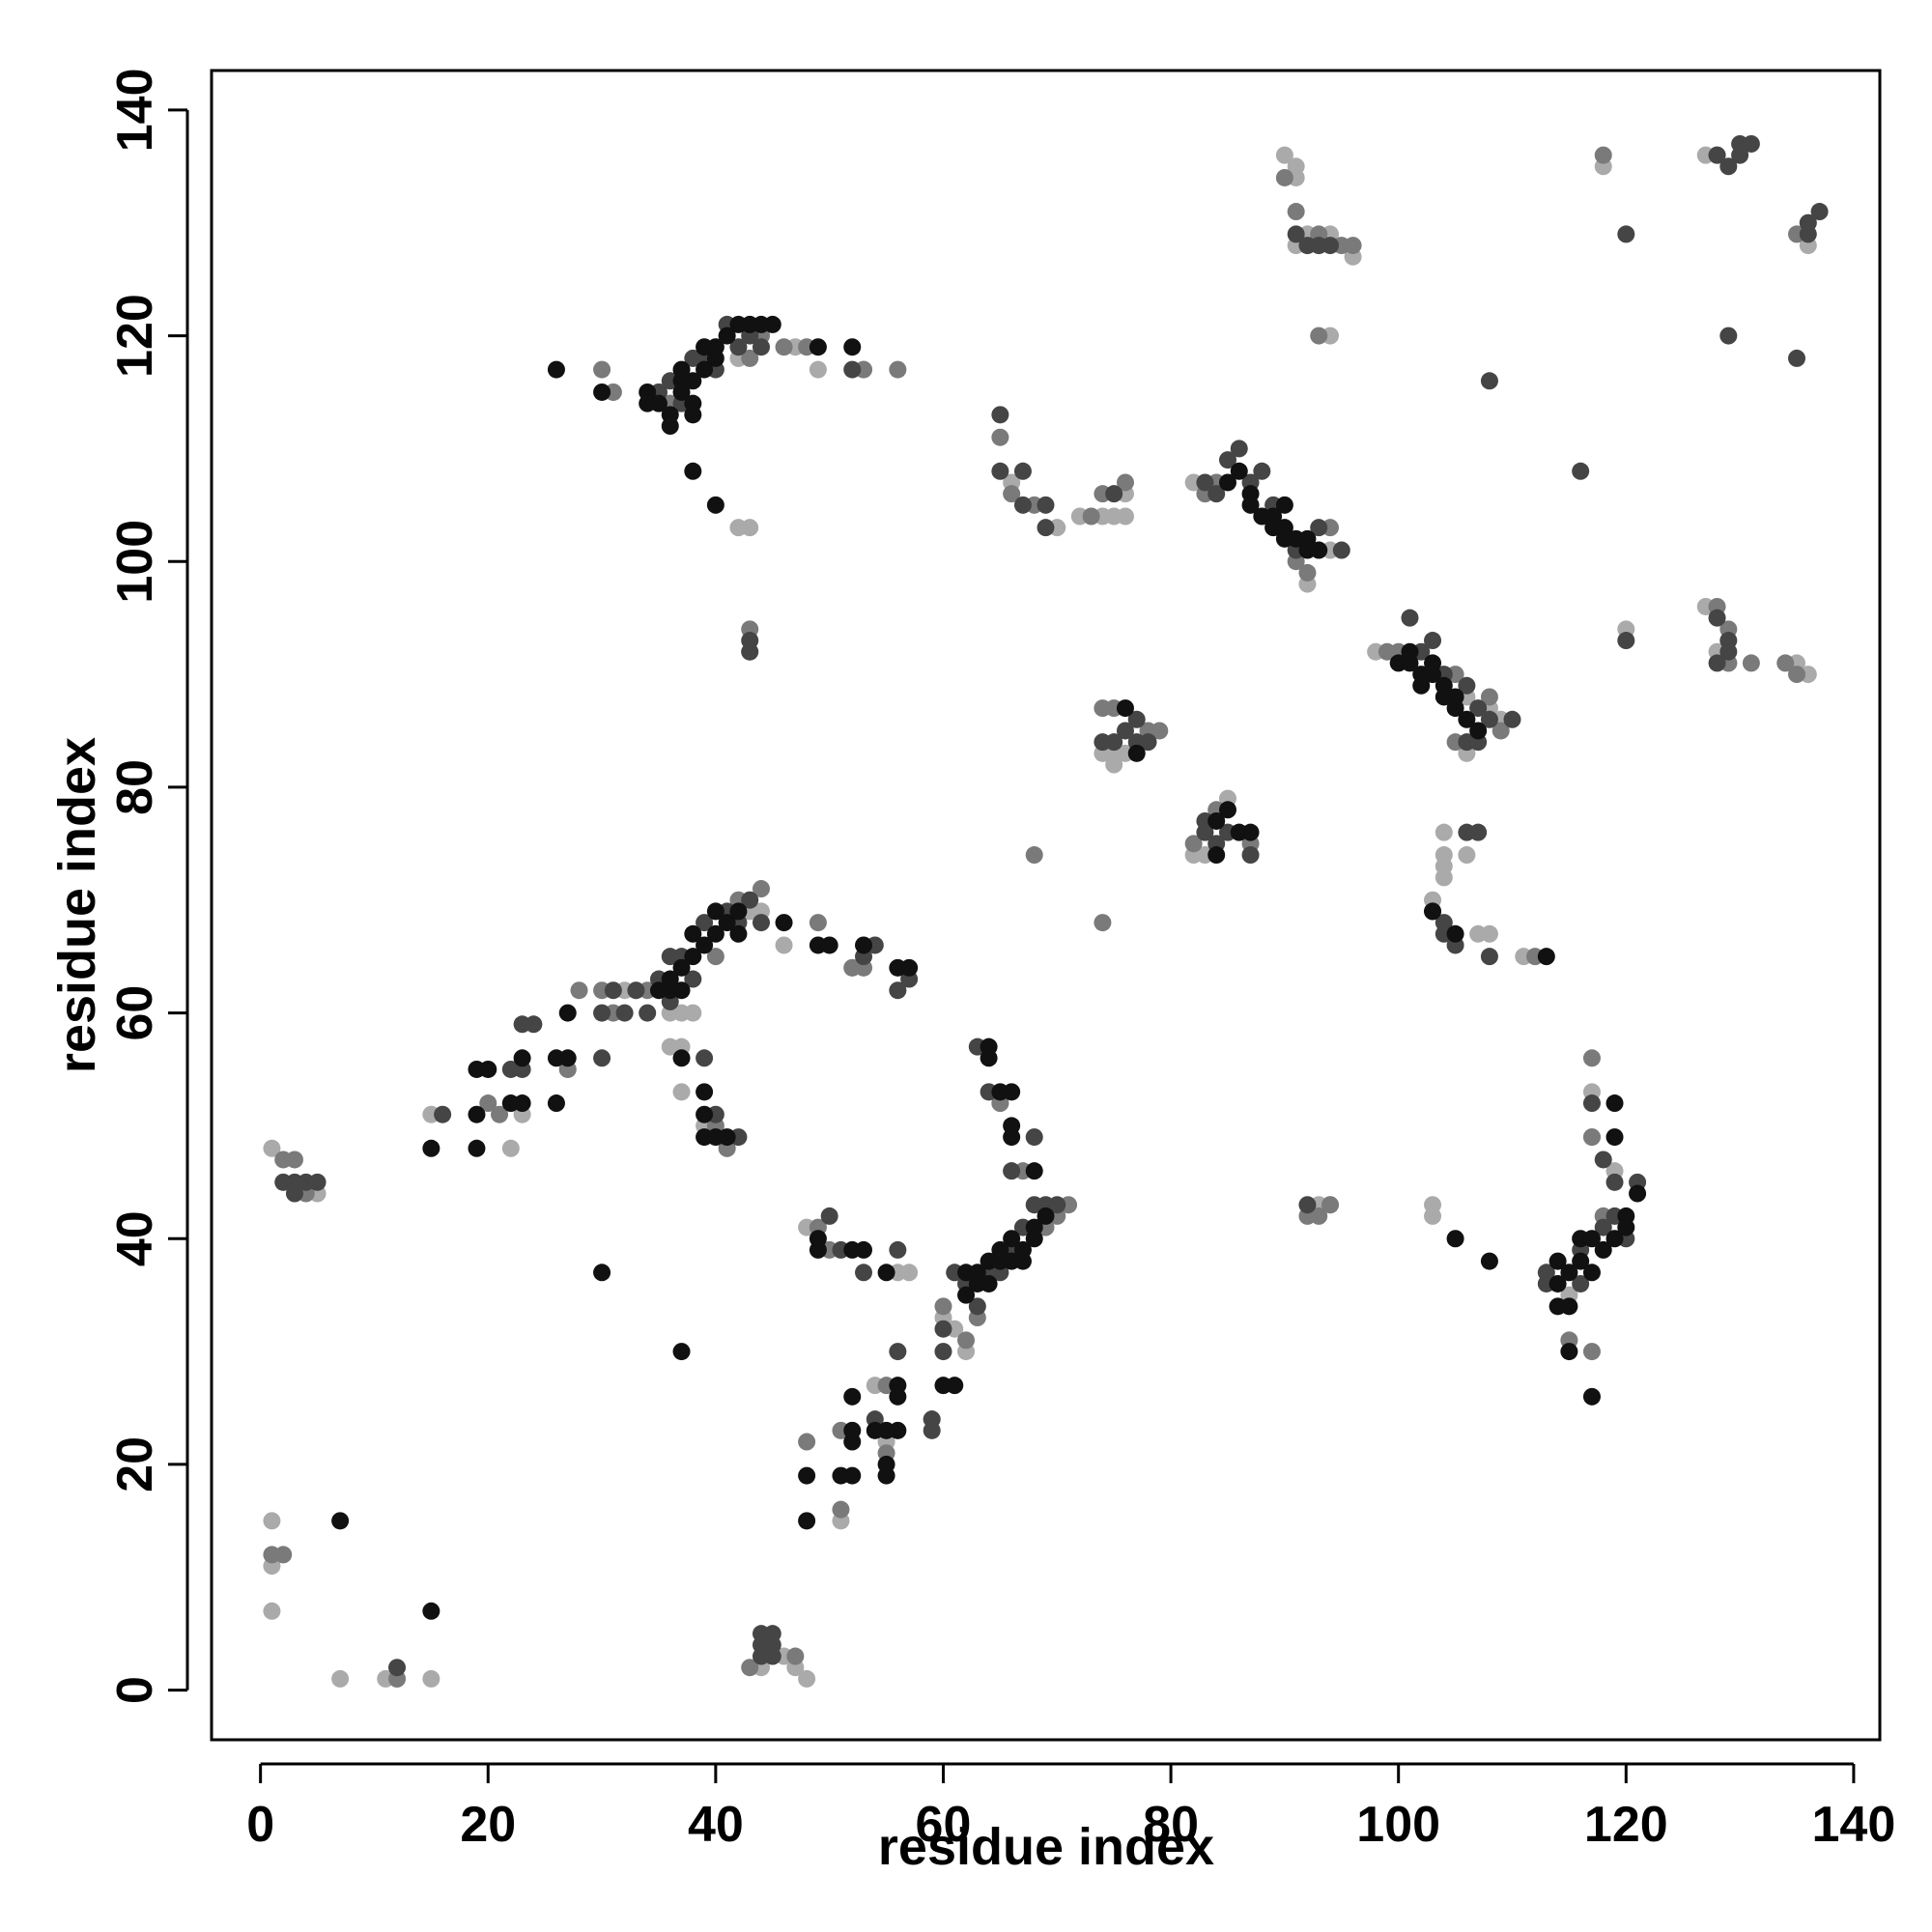  What do you see at coordinates (1398, 1825) in the screenshot?
I see `x-tick-label: 100` at bounding box center [1398, 1825].